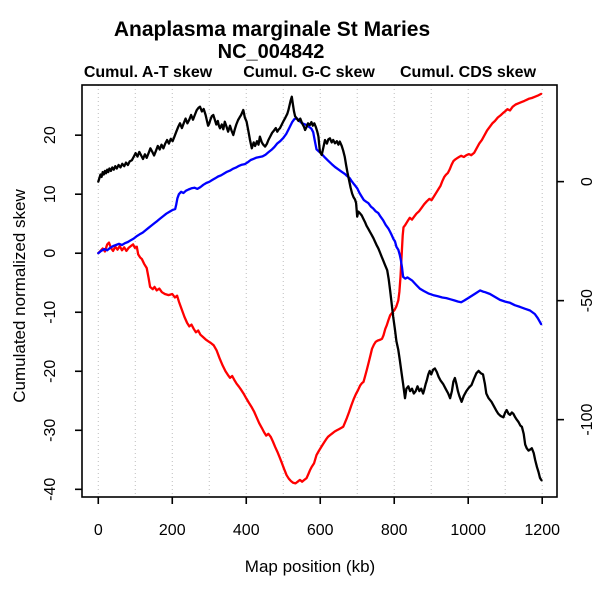 The image size is (600, 600). Describe the element at coordinates (587, 420) in the screenshot. I see `y-right-tick-label: -100` at that location.